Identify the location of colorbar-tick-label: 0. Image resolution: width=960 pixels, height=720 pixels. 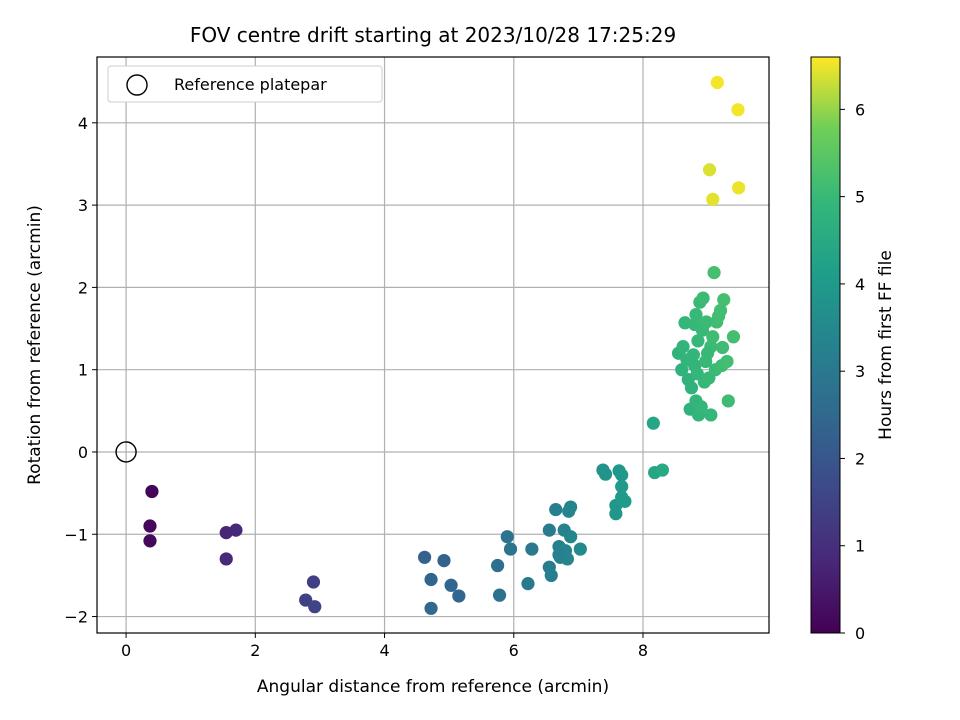
(860, 633).